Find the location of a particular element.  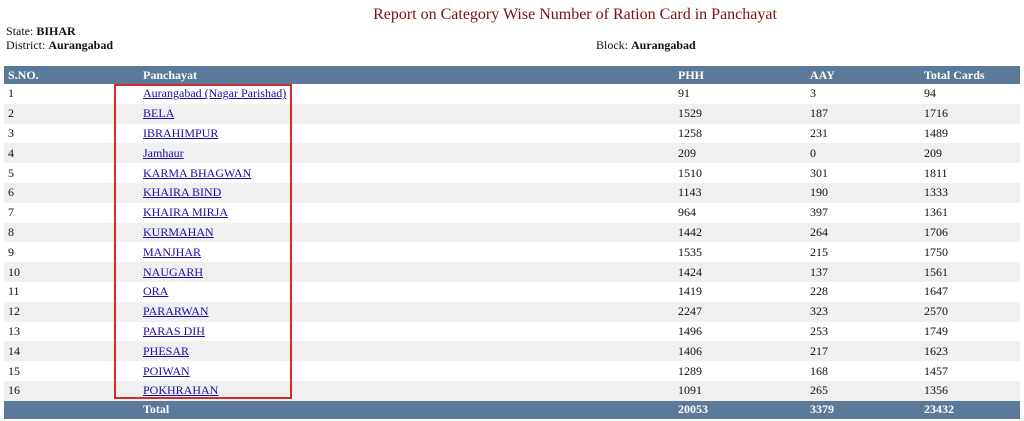

row-total-cards: 1749 is located at coordinates (936, 330).